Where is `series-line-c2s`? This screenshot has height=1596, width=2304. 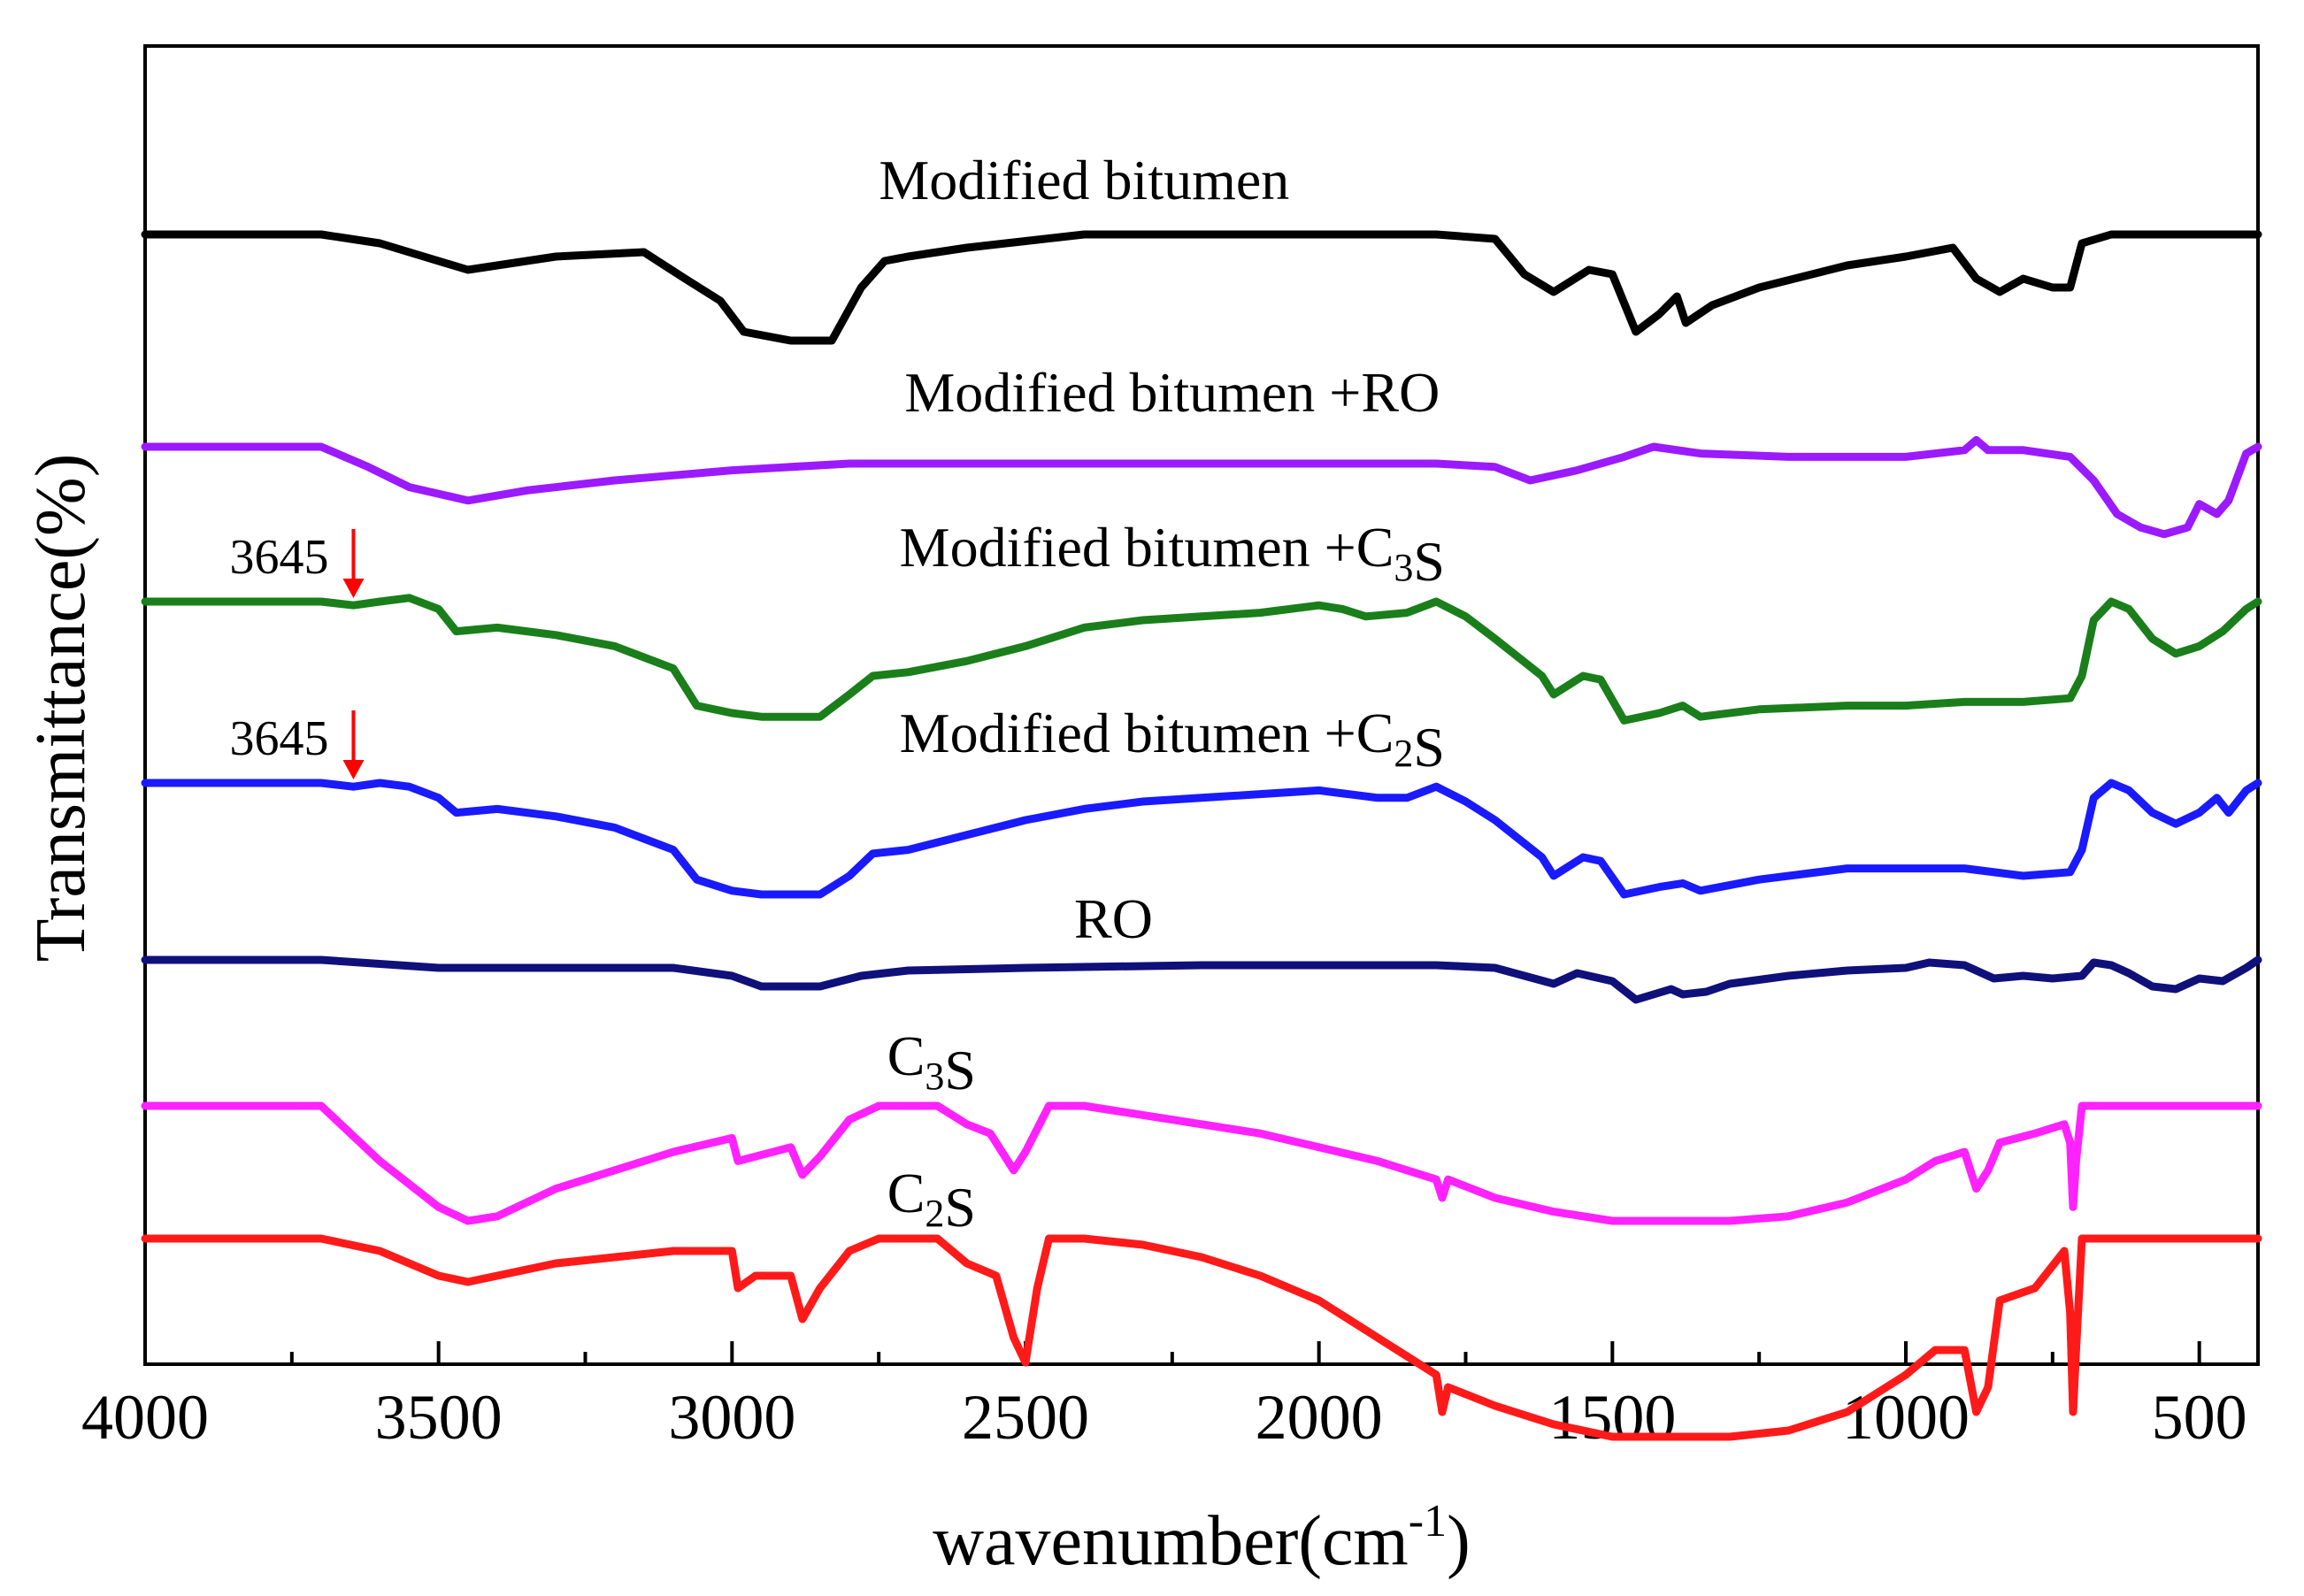
series-line-c2s is located at coordinates (1201, 1337).